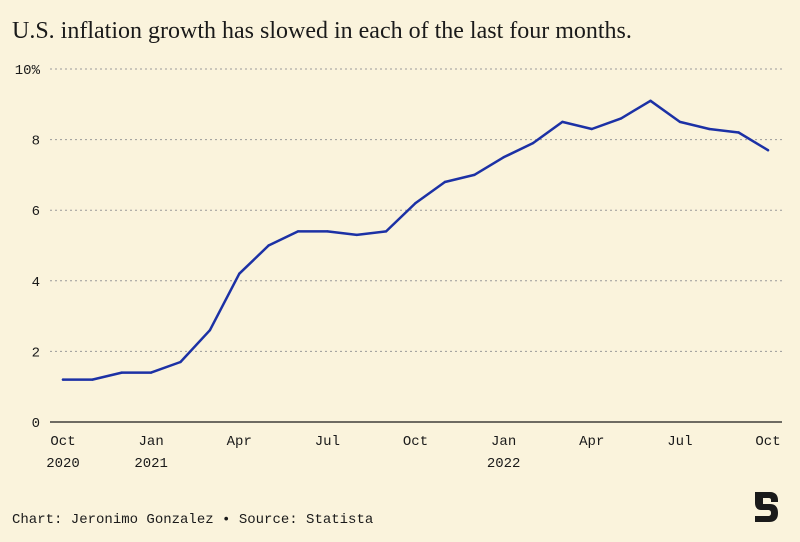 Image resolution: width=800 pixels, height=542 pixels. Describe the element at coordinates (36, 424) in the screenshot. I see `y-tick-label: 0` at that location.